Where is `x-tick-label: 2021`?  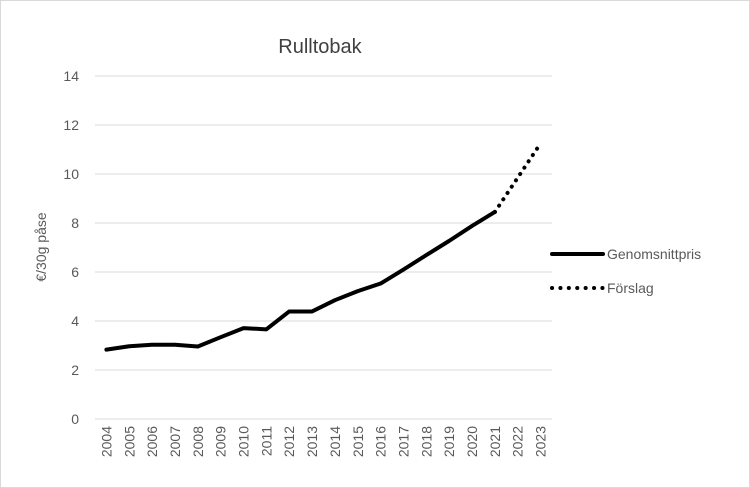
x-tick-label: 2021 is located at coordinates (495, 441).